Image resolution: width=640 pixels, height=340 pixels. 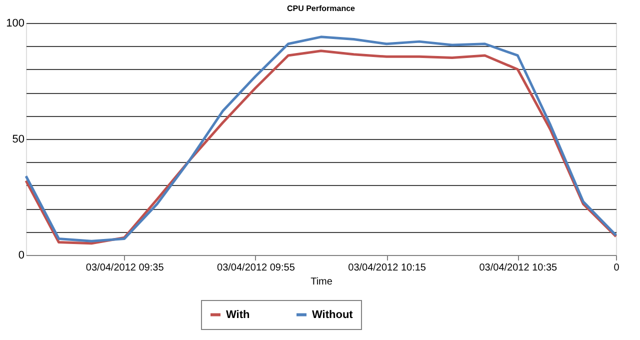 I want to click on y-tick-label: 50, so click(x=18, y=140).